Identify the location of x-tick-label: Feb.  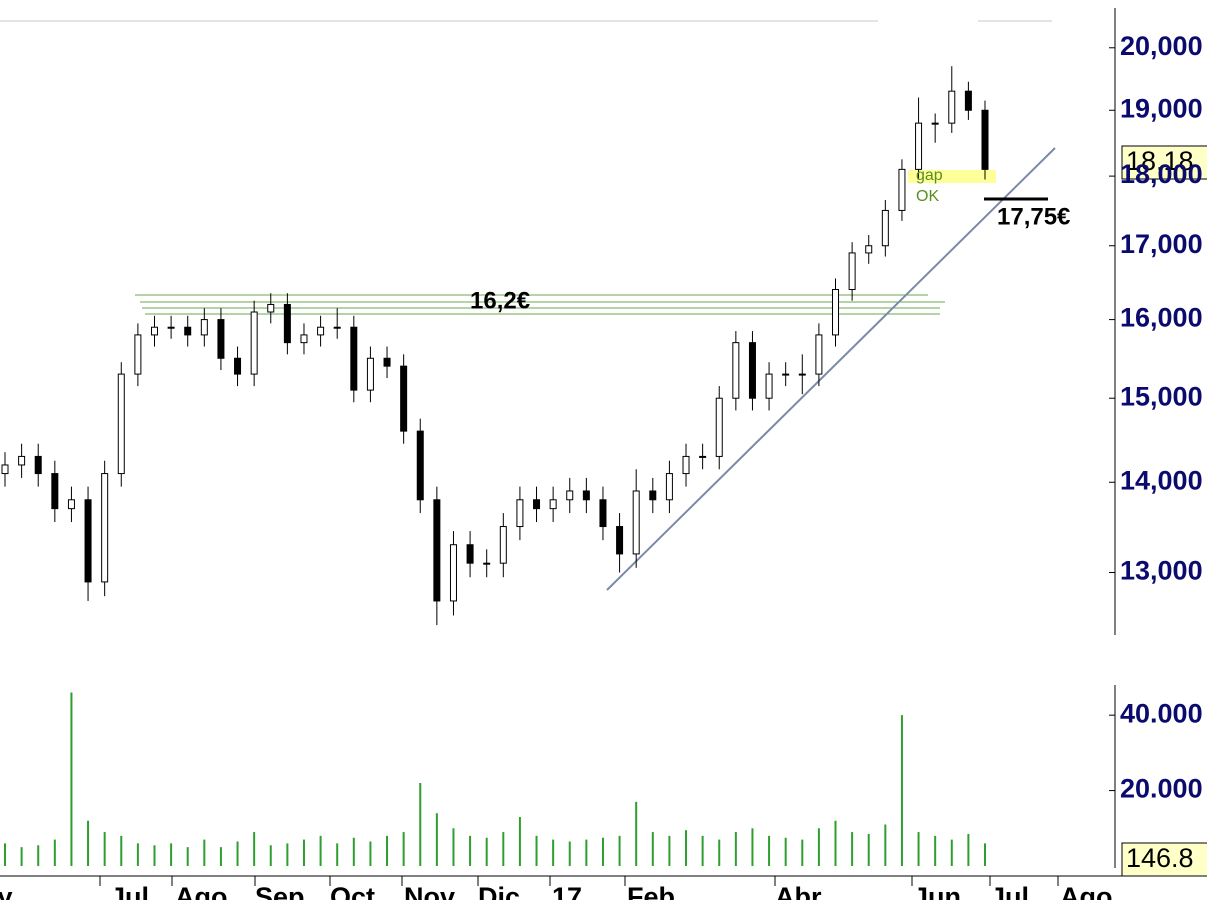
(651, 891).